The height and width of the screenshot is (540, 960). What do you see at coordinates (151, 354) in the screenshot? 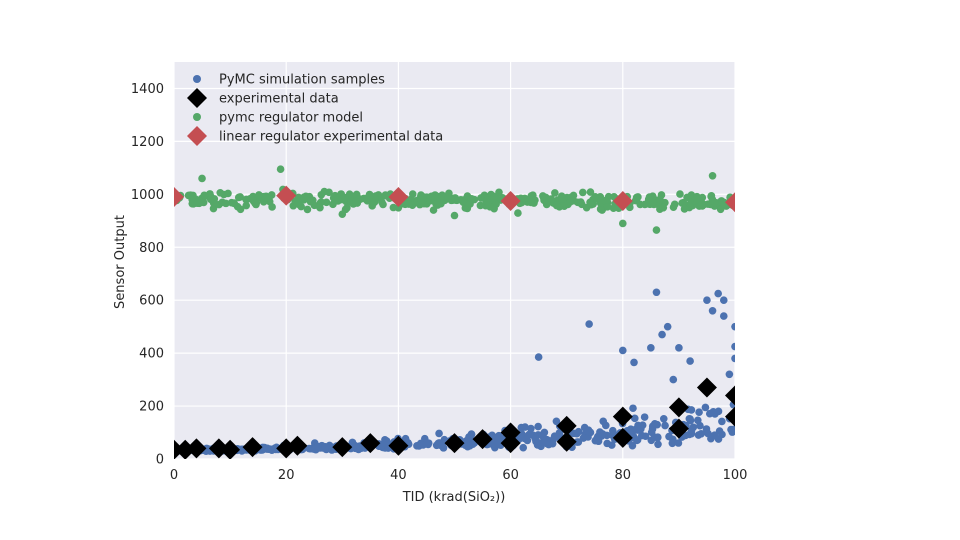
I see `y-tick-label: 400` at bounding box center [151, 354].